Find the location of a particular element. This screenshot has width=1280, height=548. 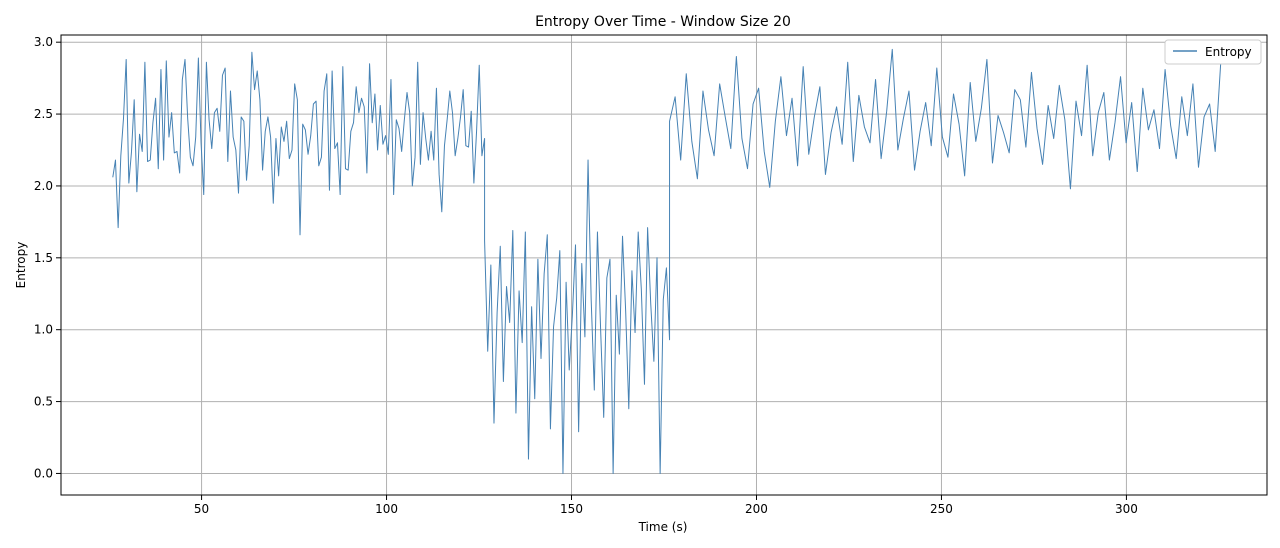

y-tick-label: 2.0 is located at coordinates (43, 186).